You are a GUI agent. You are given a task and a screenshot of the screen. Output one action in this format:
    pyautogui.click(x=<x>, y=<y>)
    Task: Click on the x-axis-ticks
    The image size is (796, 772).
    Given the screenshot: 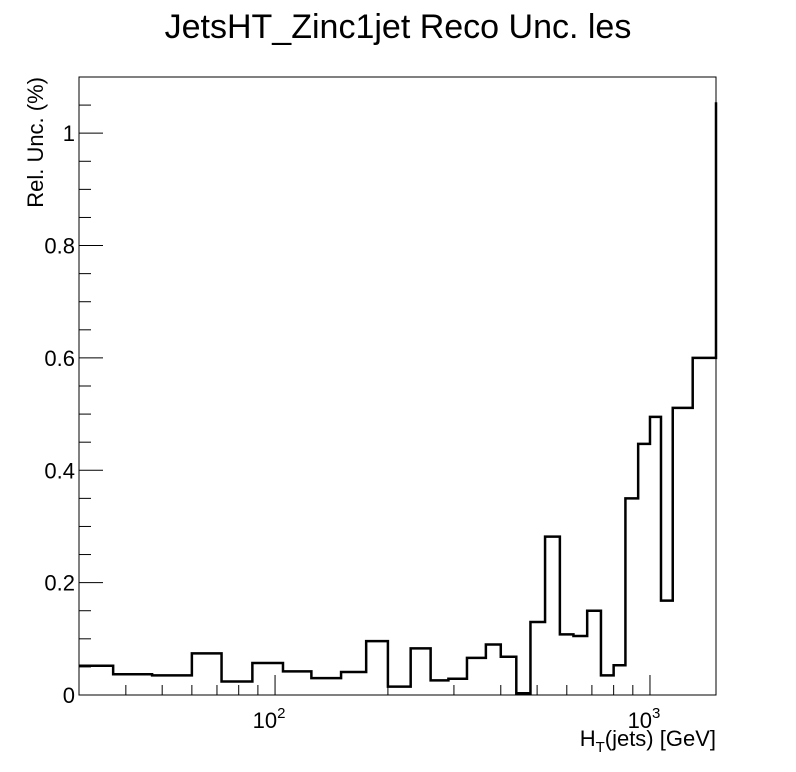 What is the action you would take?
    pyautogui.click(x=364, y=685)
    